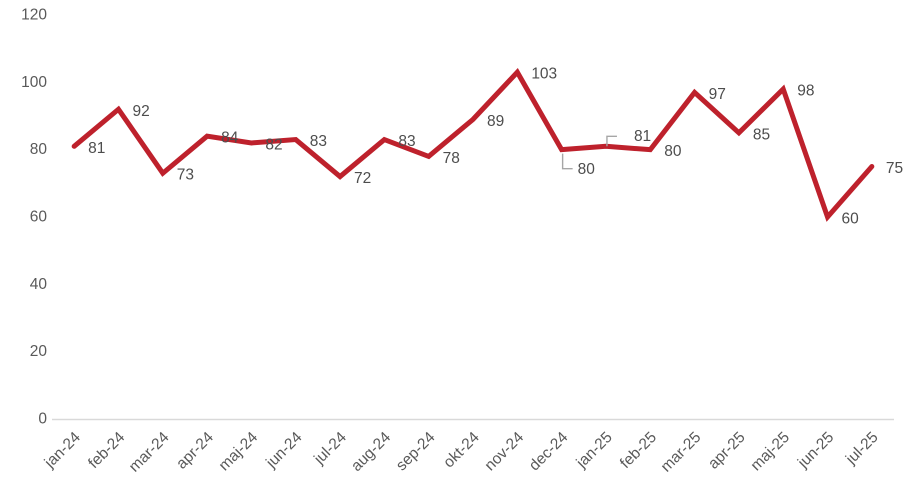  I want to click on x-axis-category-label: jun-25, so click(815, 450).